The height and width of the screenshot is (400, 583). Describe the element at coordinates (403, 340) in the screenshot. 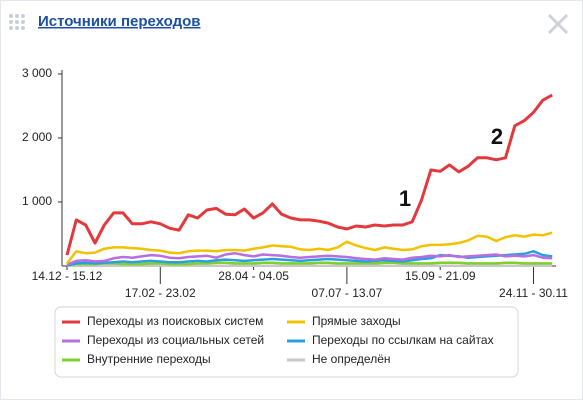

I see `legend-label: Переходы по ссылкам на сайтах` at that location.